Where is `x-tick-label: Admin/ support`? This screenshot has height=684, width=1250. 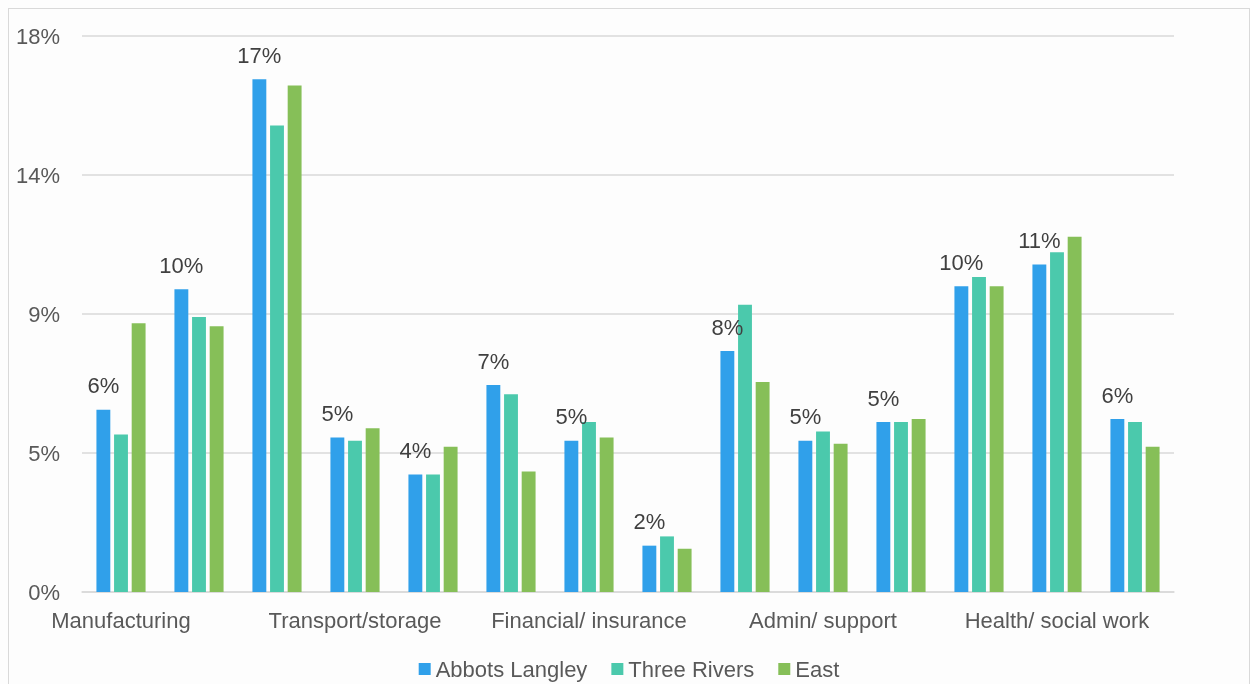 x-tick-label: Admin/ support is located at coordinates (823, 620).